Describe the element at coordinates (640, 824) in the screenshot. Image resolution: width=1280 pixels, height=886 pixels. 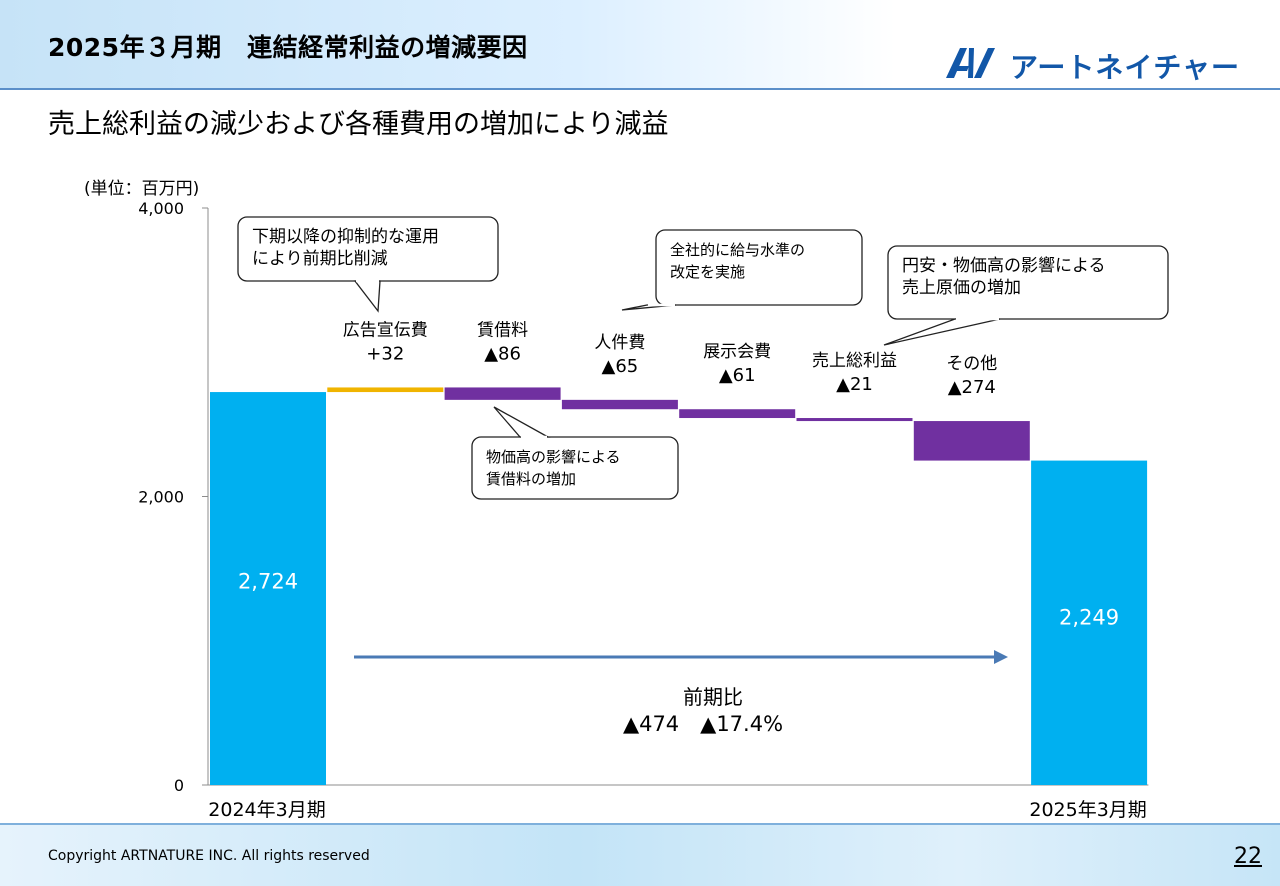
I see `footer-divider` at that location.